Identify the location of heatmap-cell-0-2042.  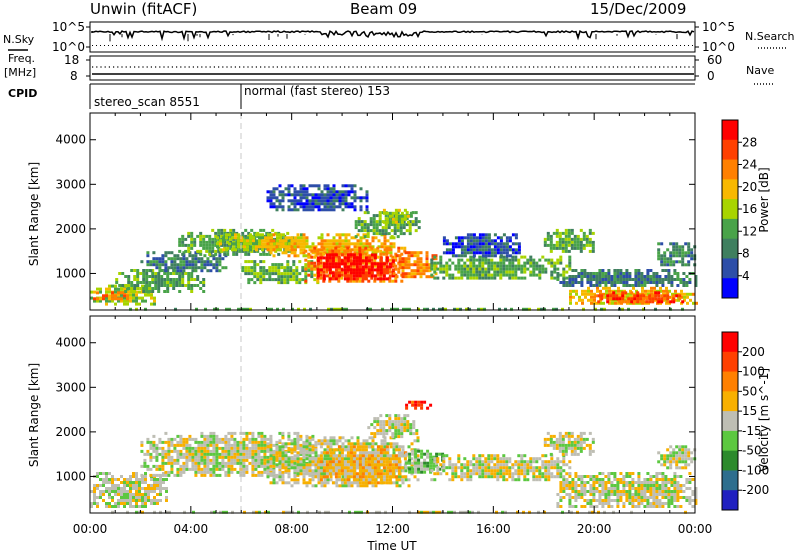
(432, 260).